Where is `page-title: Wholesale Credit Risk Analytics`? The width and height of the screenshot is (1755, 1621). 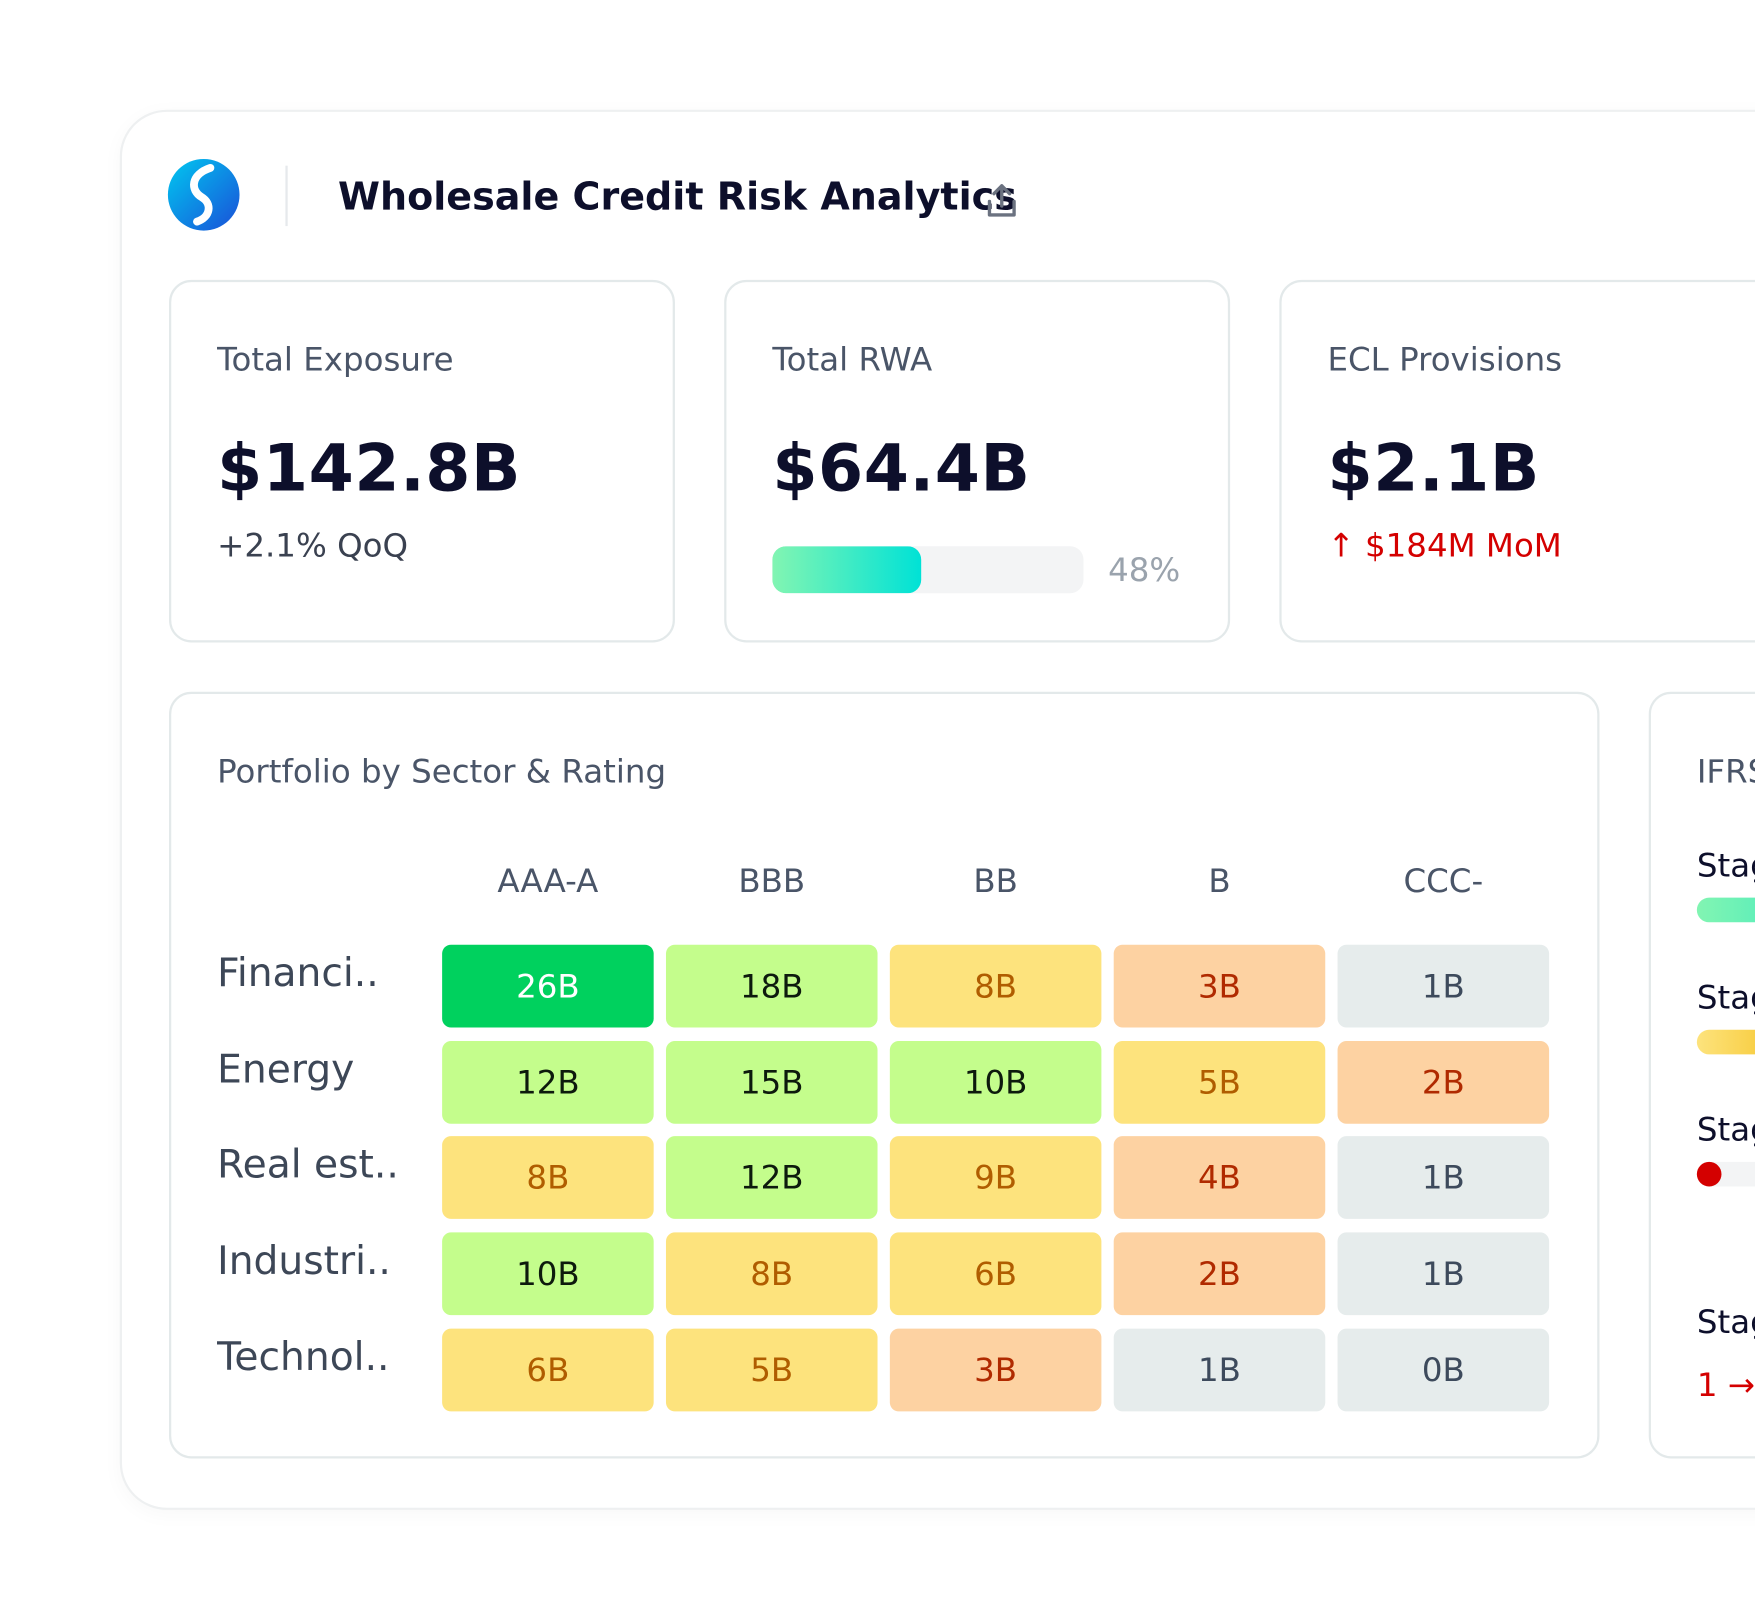 page-title: Wholesale Credit Risk Analytics is located at coordinates (677, 197).